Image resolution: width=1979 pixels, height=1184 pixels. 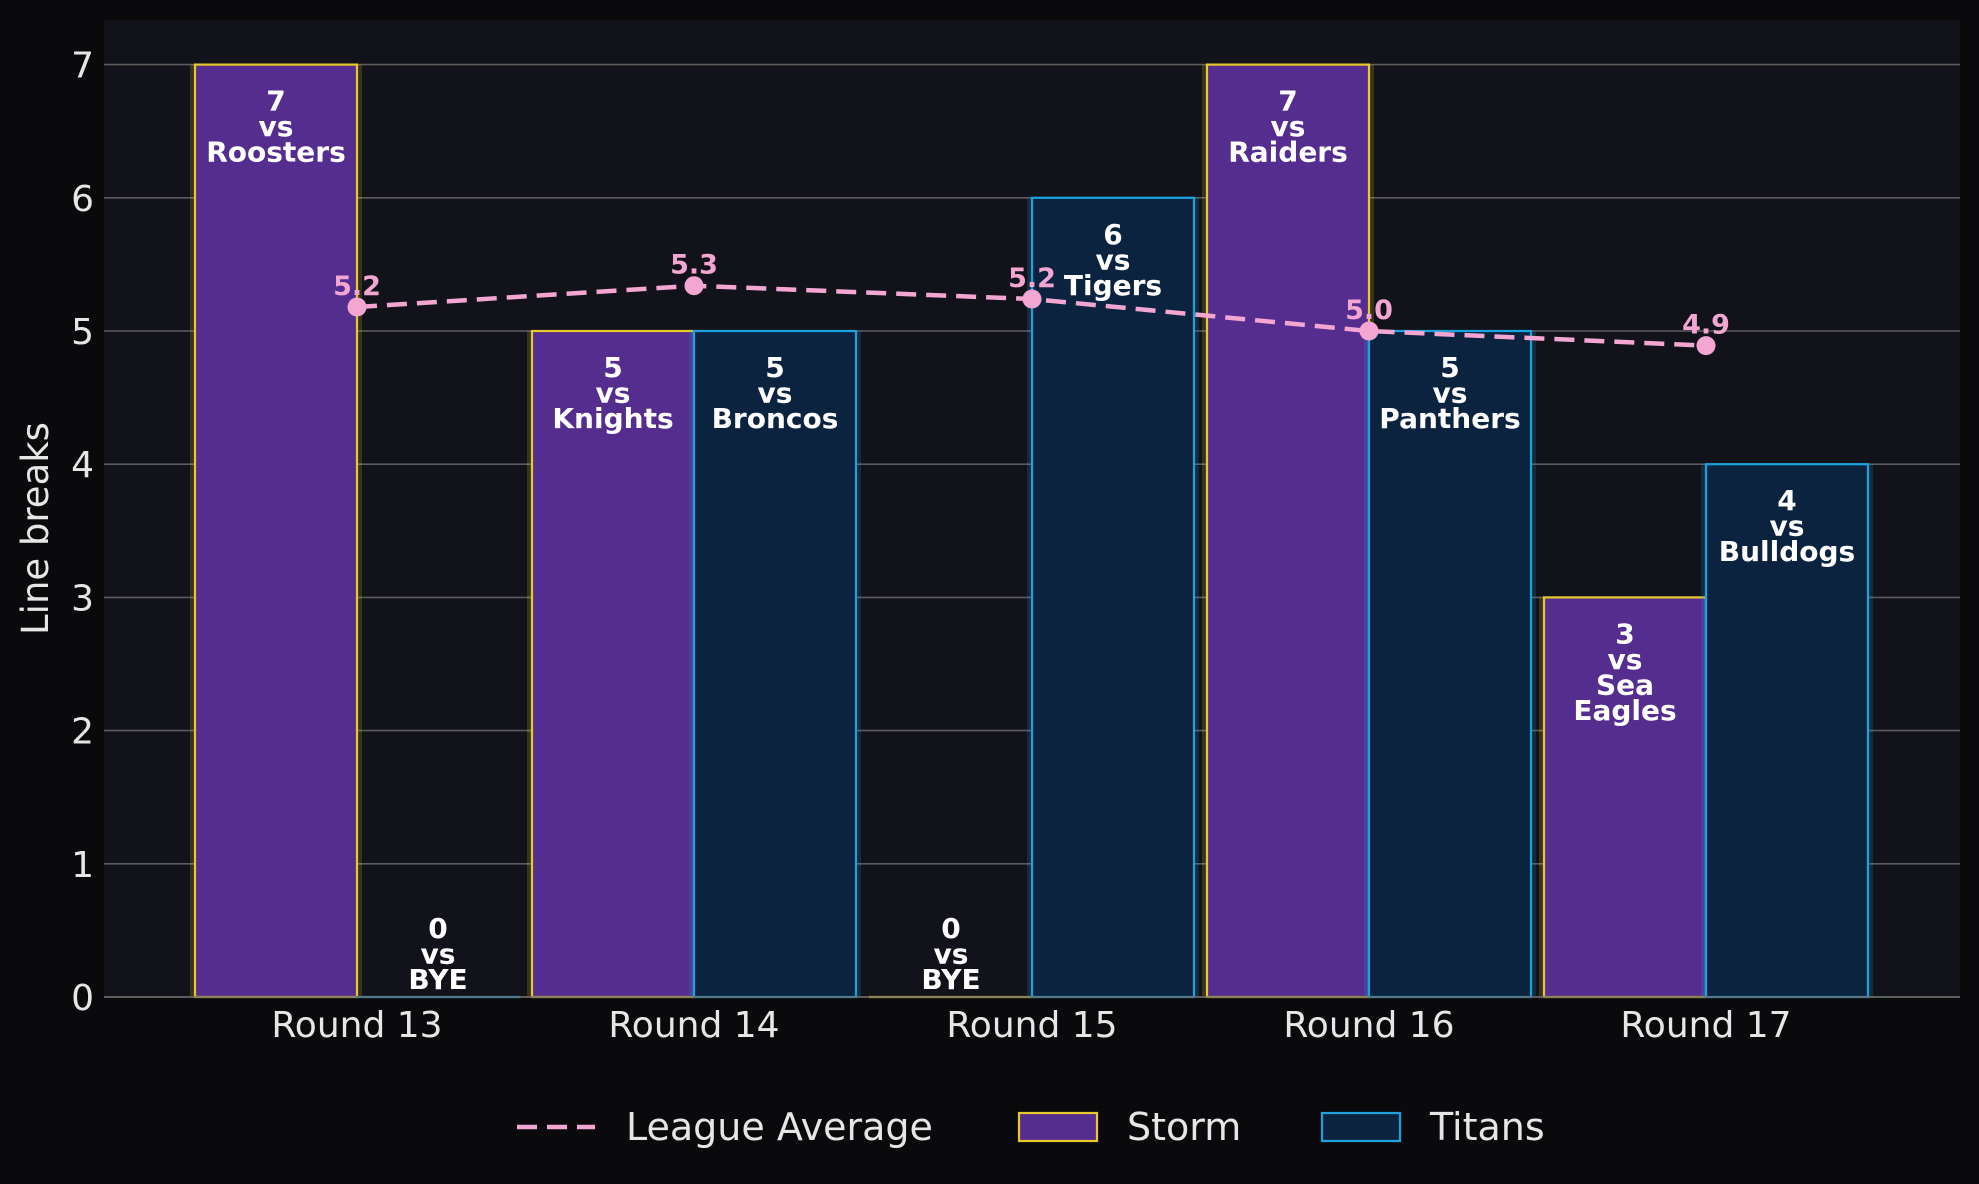 What do you see at coordinates (694, 265) in the screenshot?
I see `league-average-label: 5.3` at bounding box center [694, 265].